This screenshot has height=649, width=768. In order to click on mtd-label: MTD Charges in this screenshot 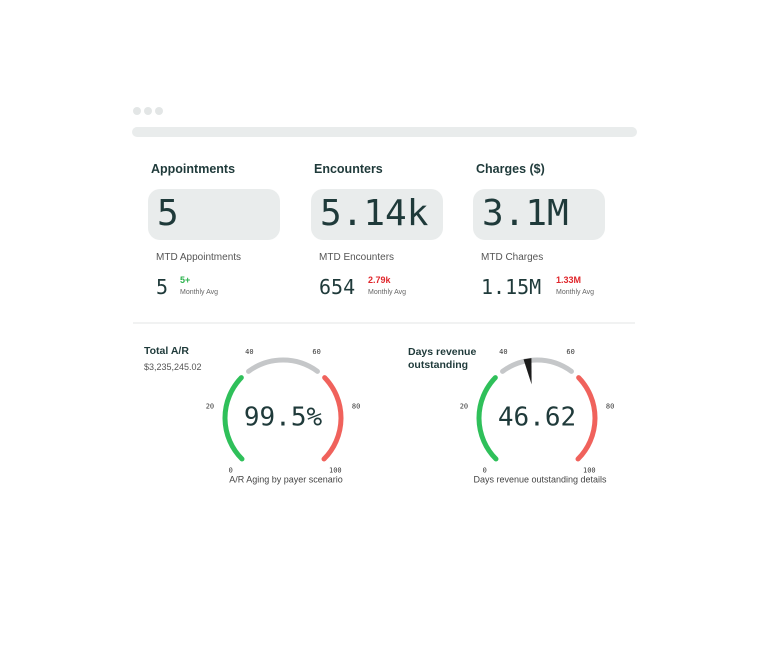, I will do `click(512, 257)`.